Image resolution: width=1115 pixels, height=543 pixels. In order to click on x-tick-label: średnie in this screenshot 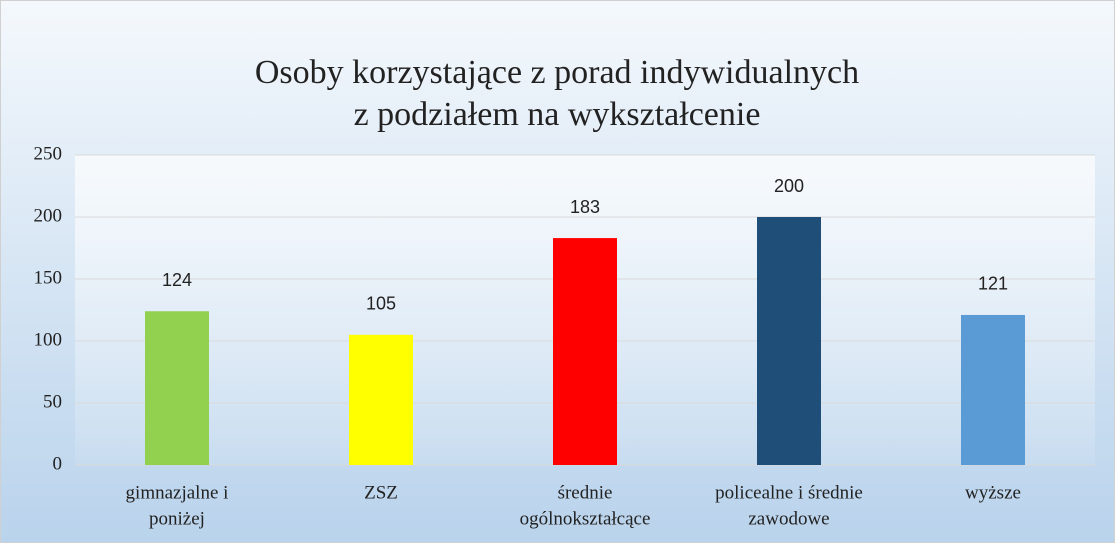, I will do `click(585, 492)`.